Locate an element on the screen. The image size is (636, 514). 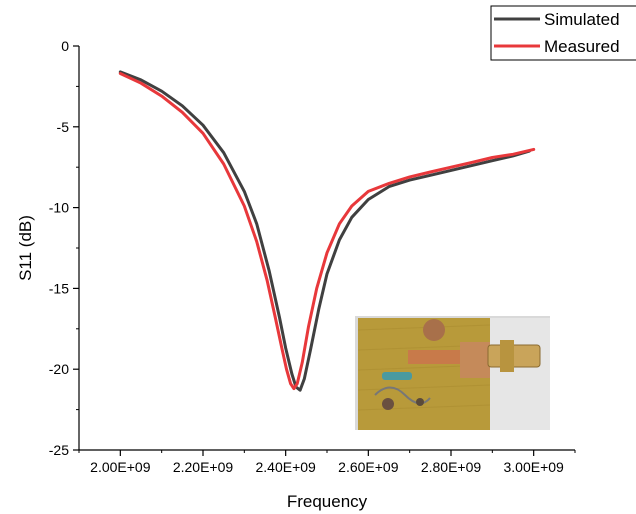
capacitor is located at coordinates (434, 330).